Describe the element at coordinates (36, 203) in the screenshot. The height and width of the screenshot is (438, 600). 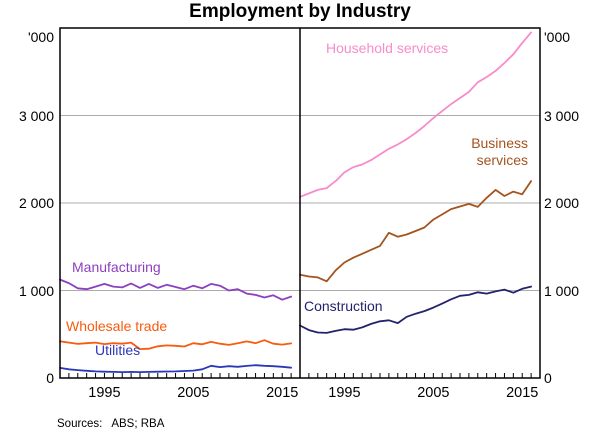
I see `y-tick-label-left-2000: 2 000` at that location.